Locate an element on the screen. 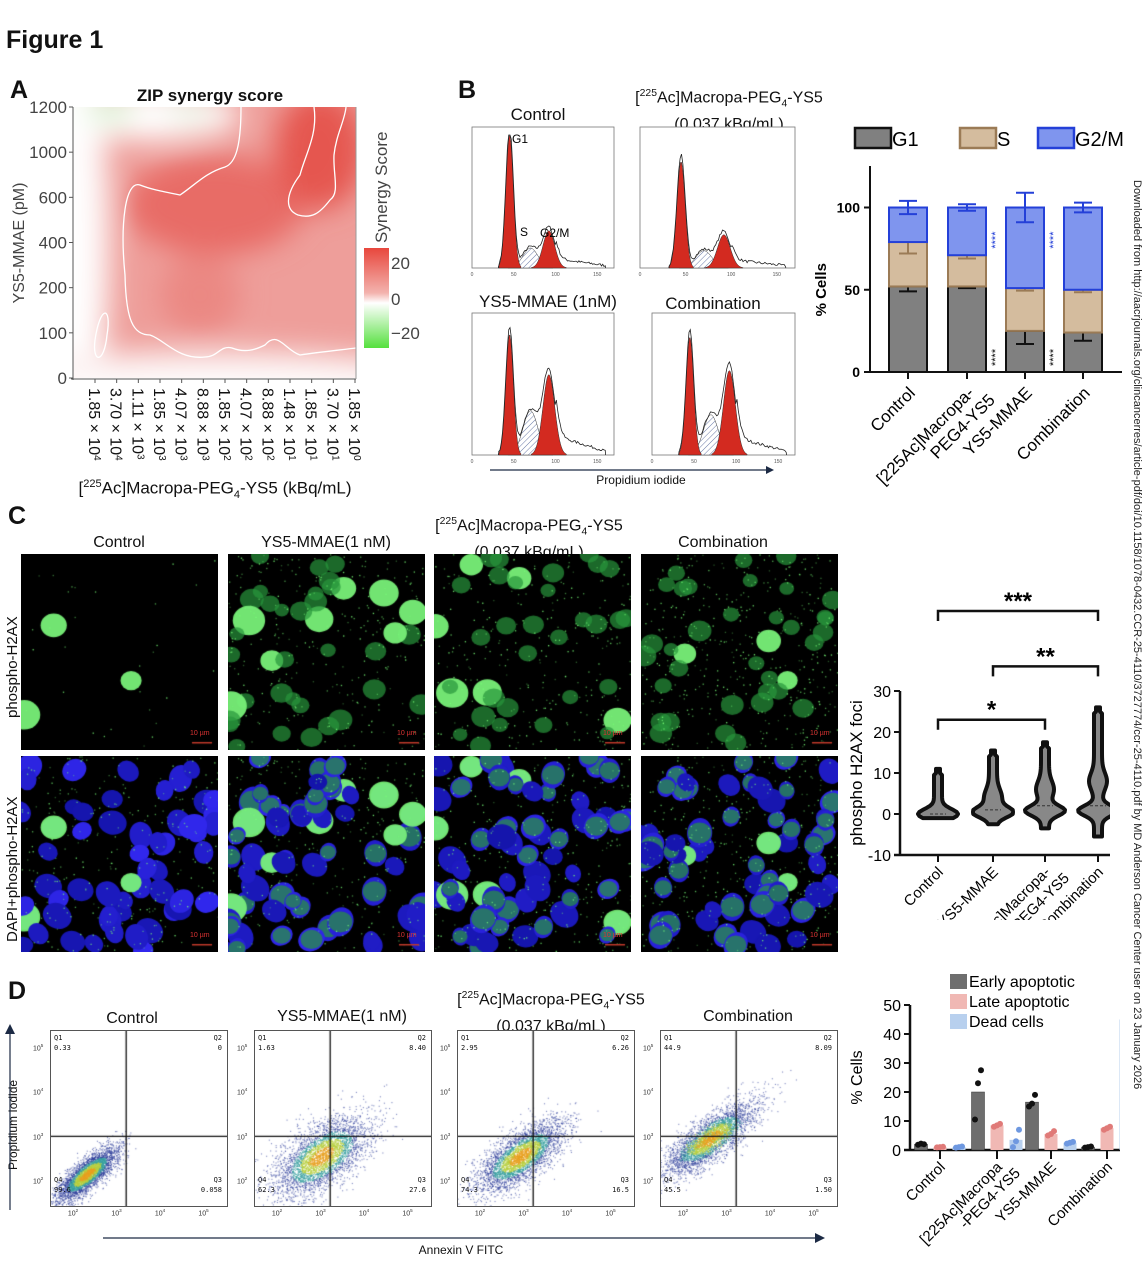 The height and width of the screenshot is (1278, 1144). legend-swatch-g2m is located at coordinates (1056, 138).